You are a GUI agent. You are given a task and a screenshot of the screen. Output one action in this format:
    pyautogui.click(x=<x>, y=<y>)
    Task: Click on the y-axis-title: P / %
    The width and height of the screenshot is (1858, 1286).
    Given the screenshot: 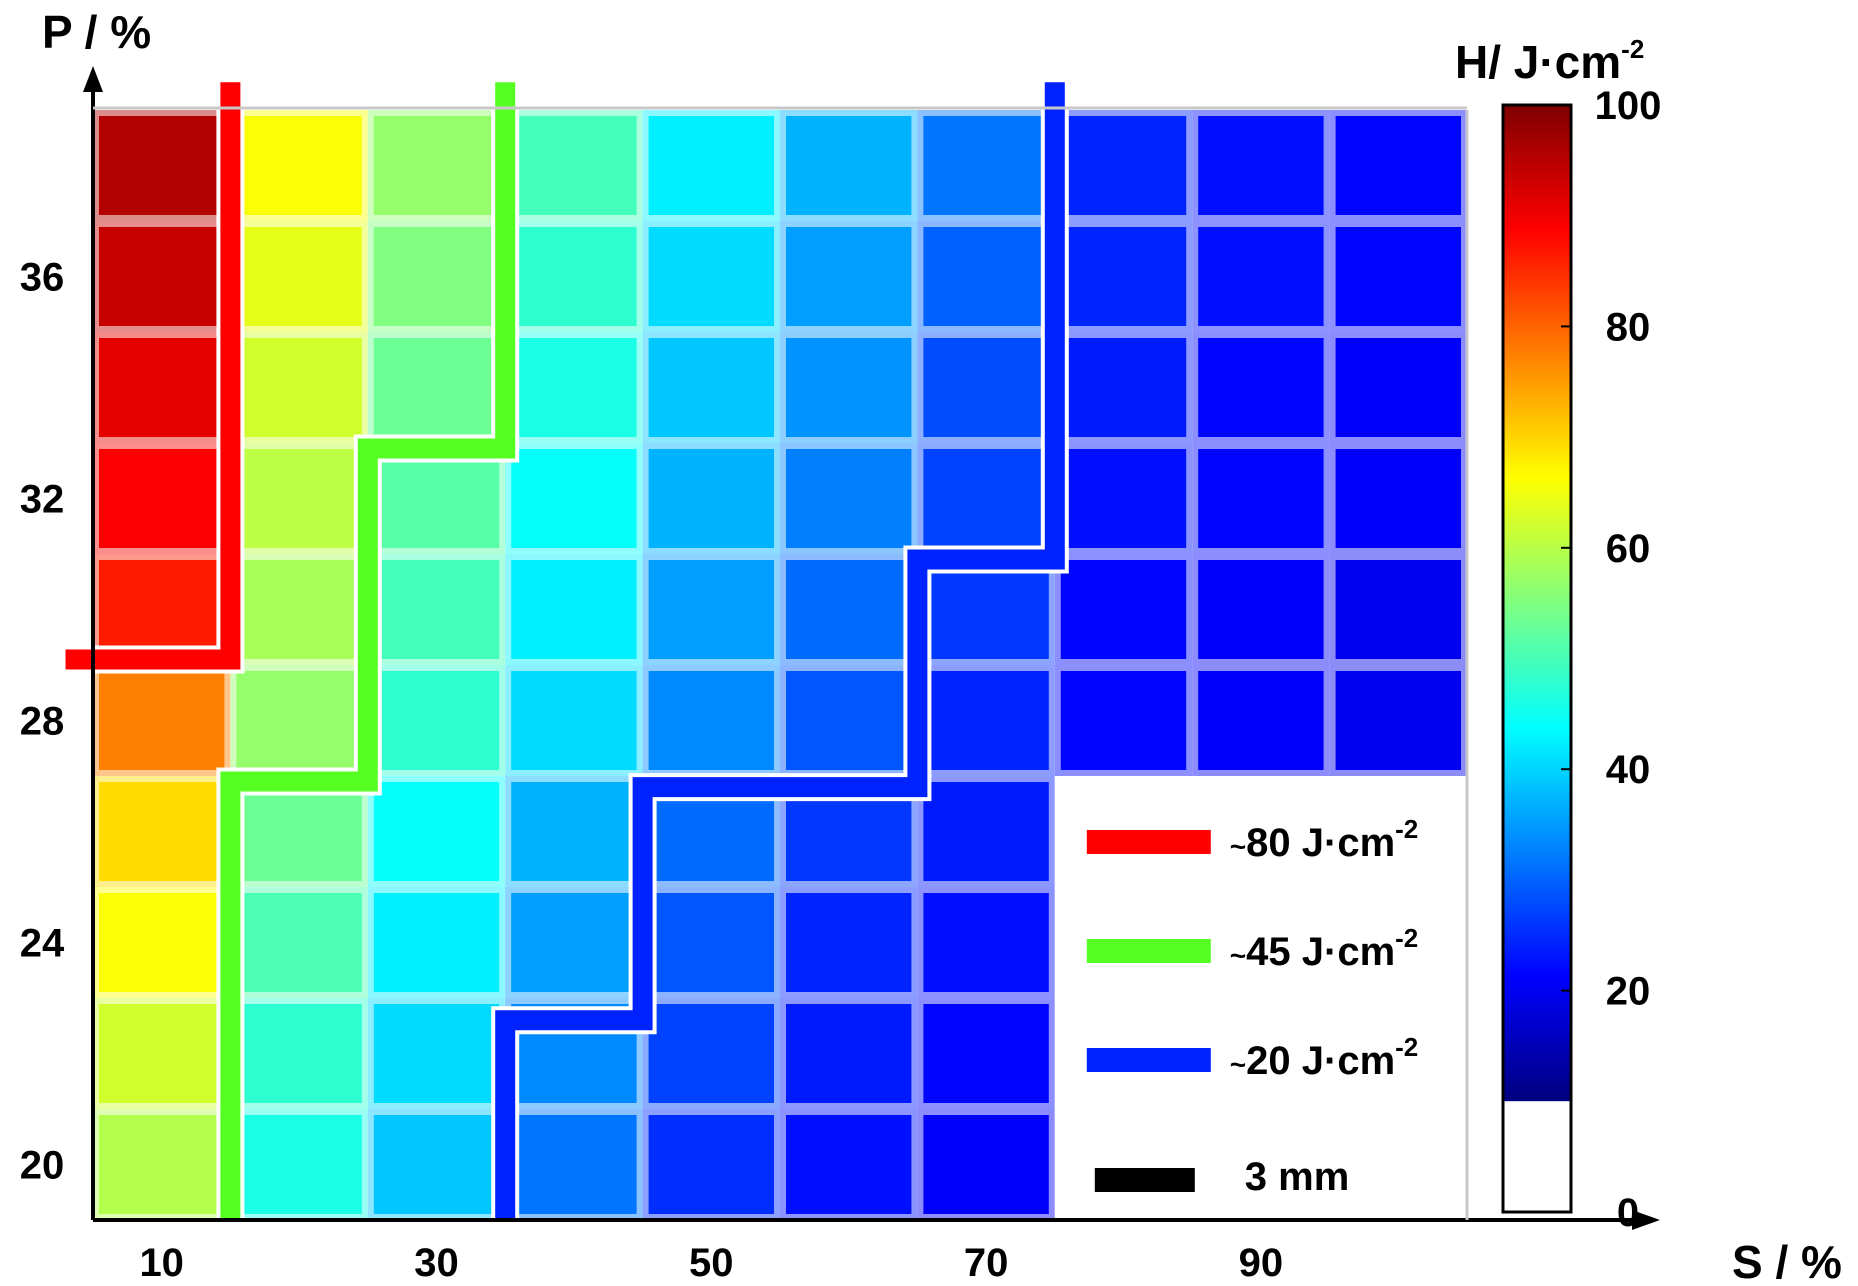 What is the action you would take?
    pyautogui.click(x=96, y=32)
    